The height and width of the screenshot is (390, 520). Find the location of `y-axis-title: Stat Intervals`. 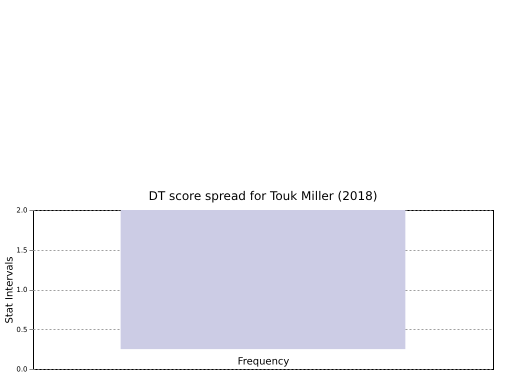

y-axis-title: Stat Intervals is located at coordinates (10, 290).